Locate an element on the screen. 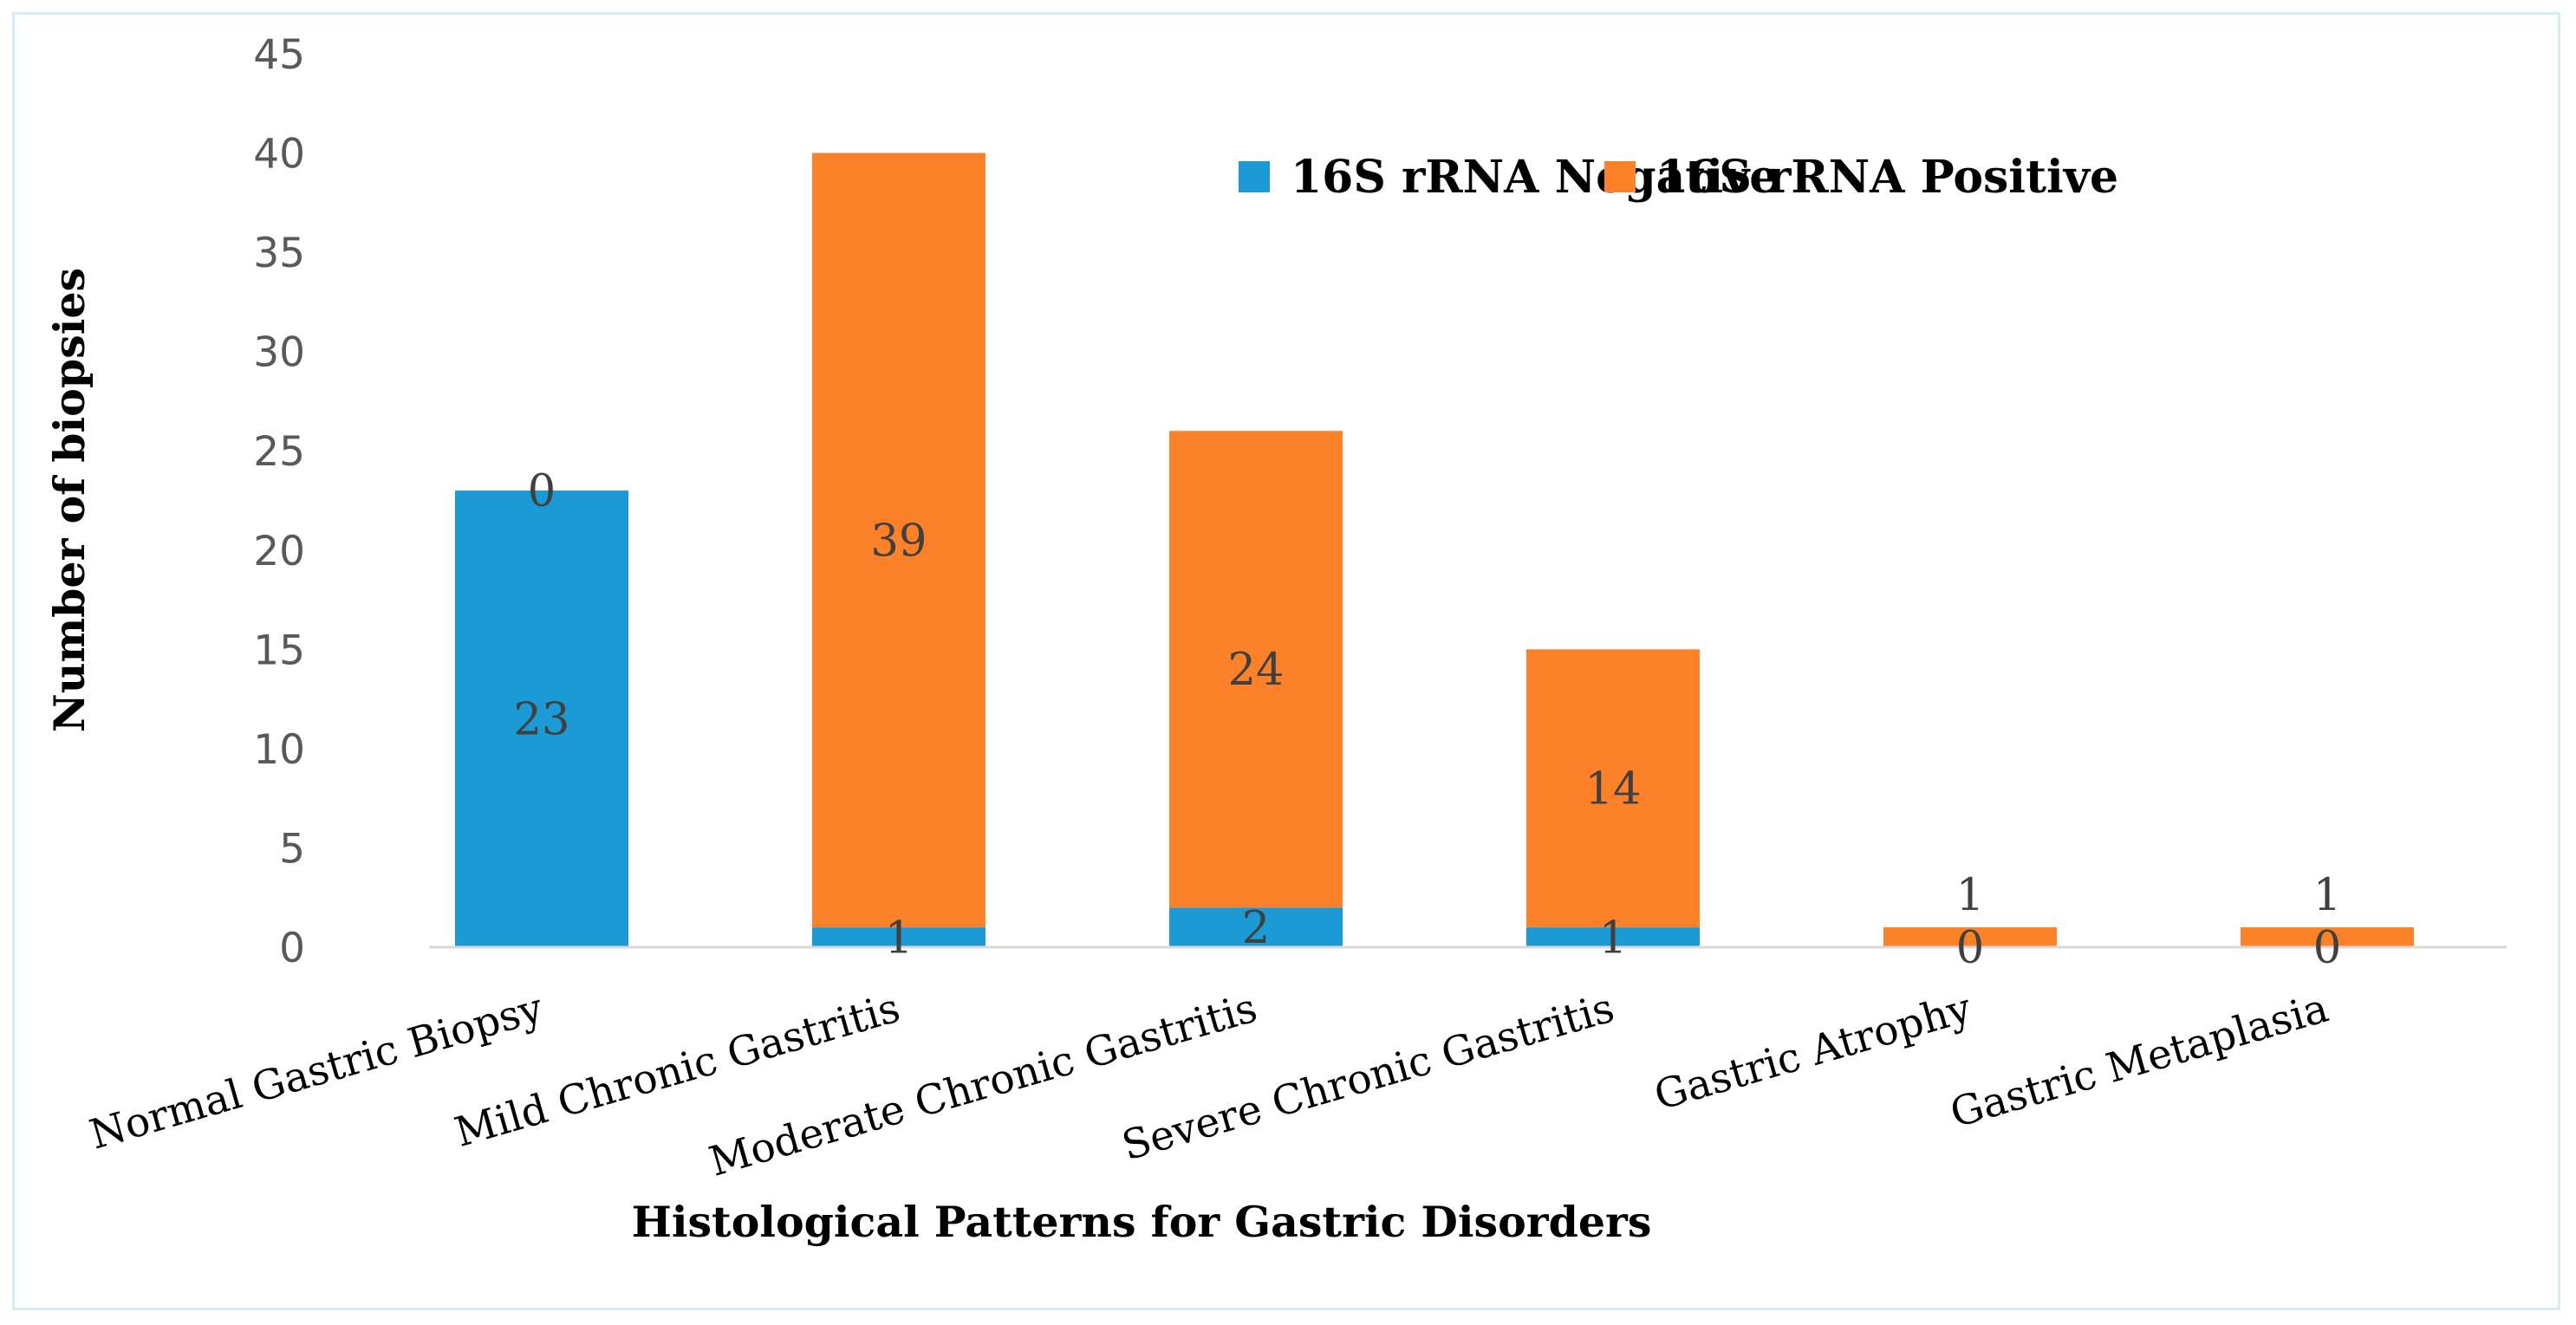 Image resolution: width=2576 pixels, height=1325 pixels. y-tick-label: 5 is located at coordinates (292, 849).